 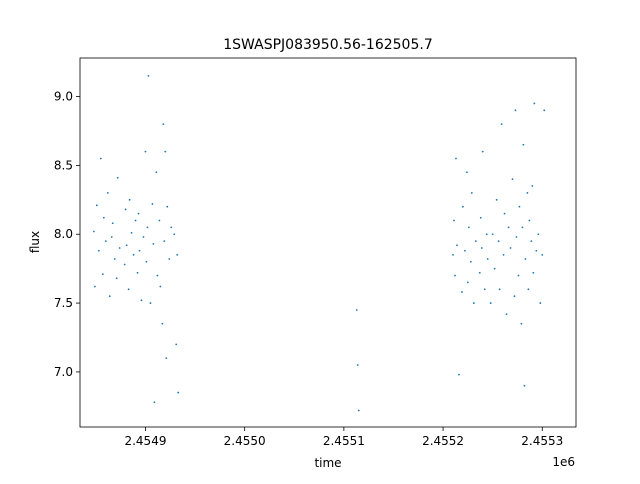 I want to click on x-tick-label: 2.4553, so click(x=542, y=441).